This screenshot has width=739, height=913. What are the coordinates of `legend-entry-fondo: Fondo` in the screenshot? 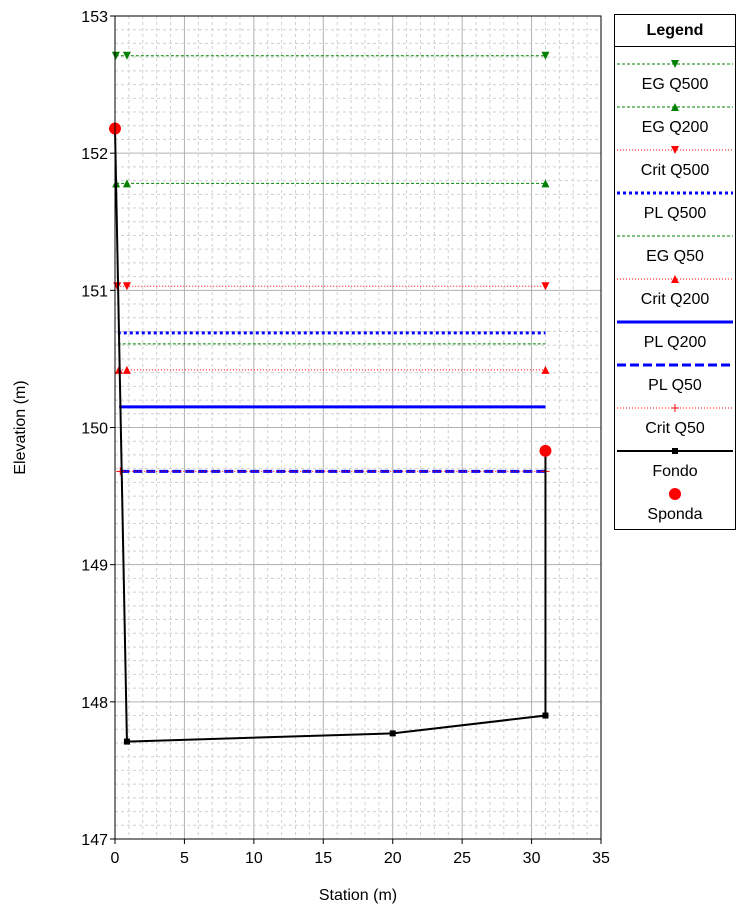 It's located at (675, 464).